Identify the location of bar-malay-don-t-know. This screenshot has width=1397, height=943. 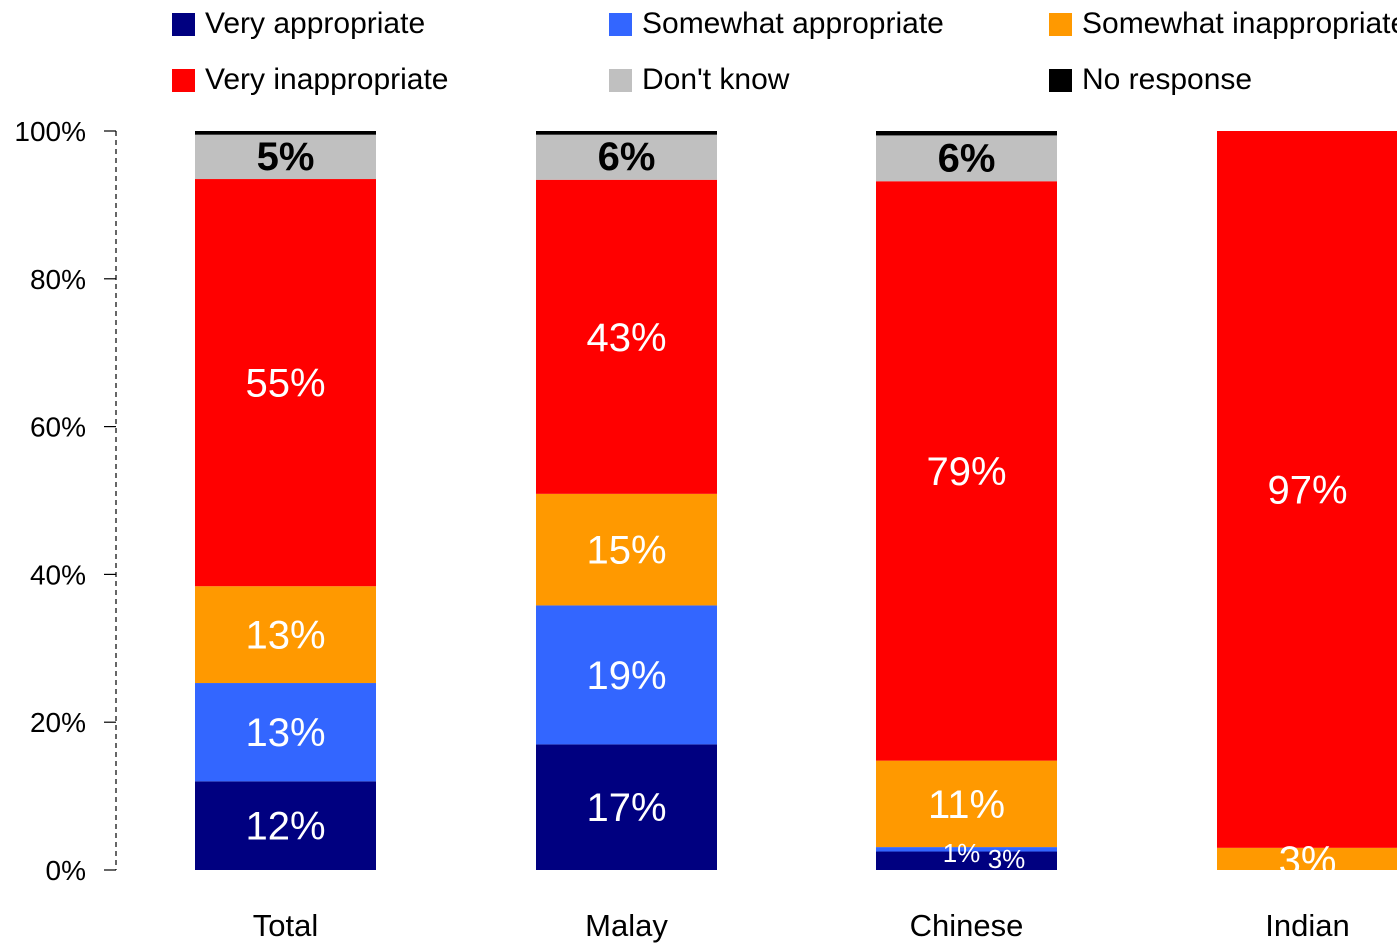
(626, 157).